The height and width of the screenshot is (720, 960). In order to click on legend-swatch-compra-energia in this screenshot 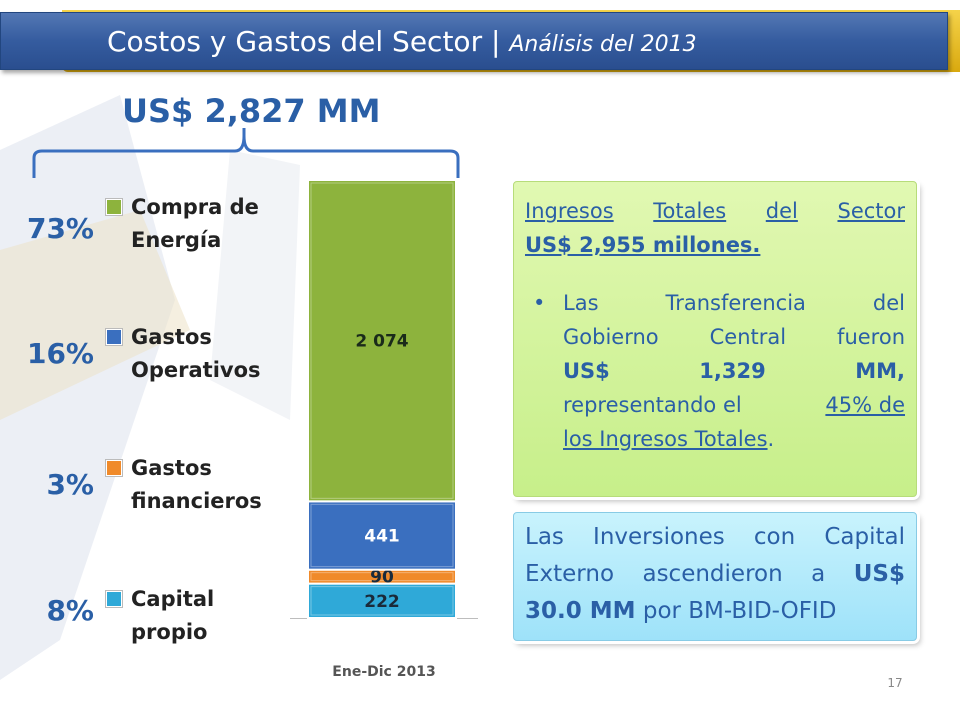, I will do `click(114, 207)`.